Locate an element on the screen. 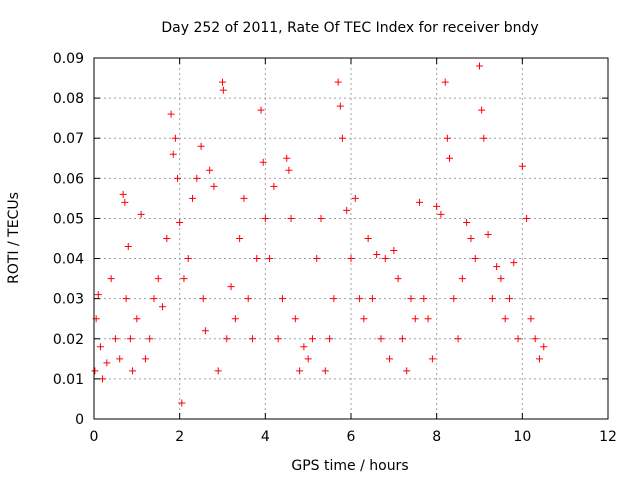 This screenshot has height=480, width=640. y-tick-label: 0.05 is located at coordinates (68, 219).